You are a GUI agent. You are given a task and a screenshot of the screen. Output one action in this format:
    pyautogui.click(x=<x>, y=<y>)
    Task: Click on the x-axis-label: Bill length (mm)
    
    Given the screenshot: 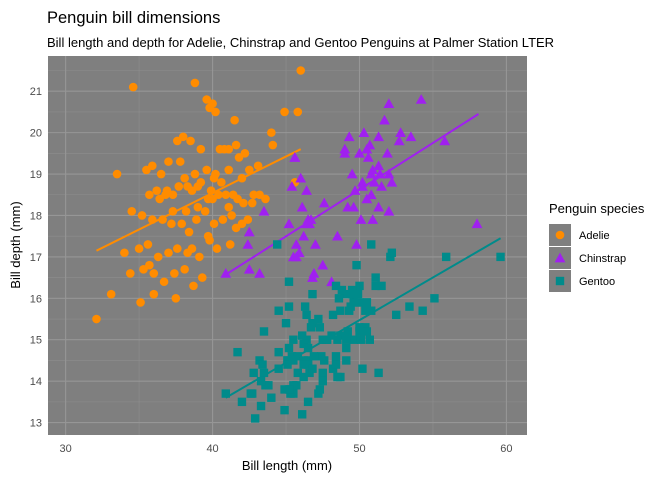 What is the action you would take?
    pyautogui.click(x=287, y=465)
    